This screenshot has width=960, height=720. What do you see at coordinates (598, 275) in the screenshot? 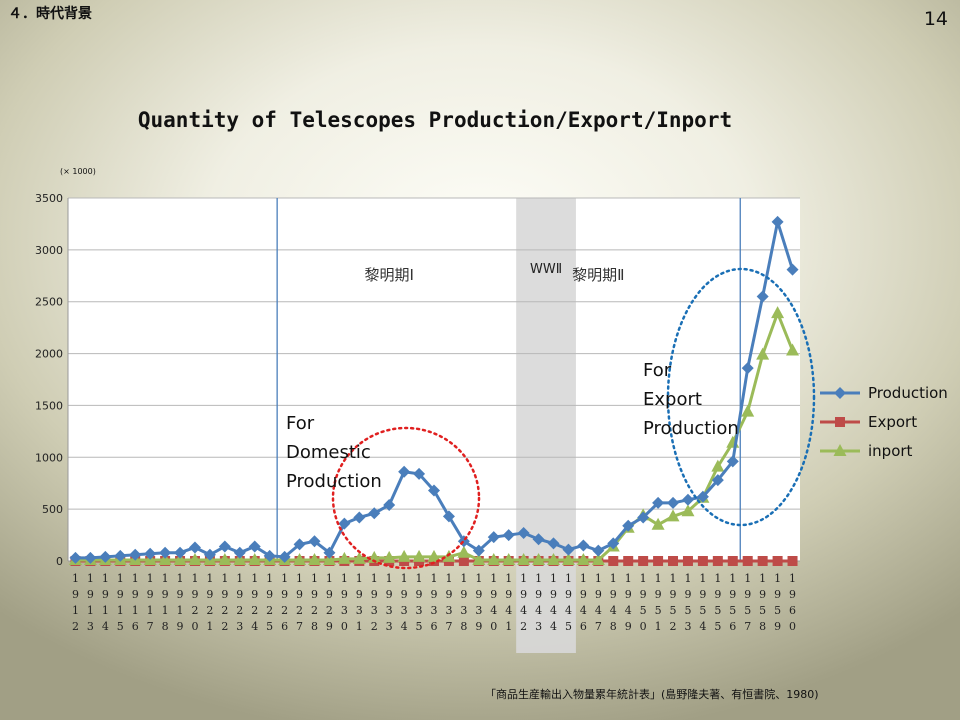
I see `period-label: 黎明期Ⅱ` at bounding box center [598, 275].